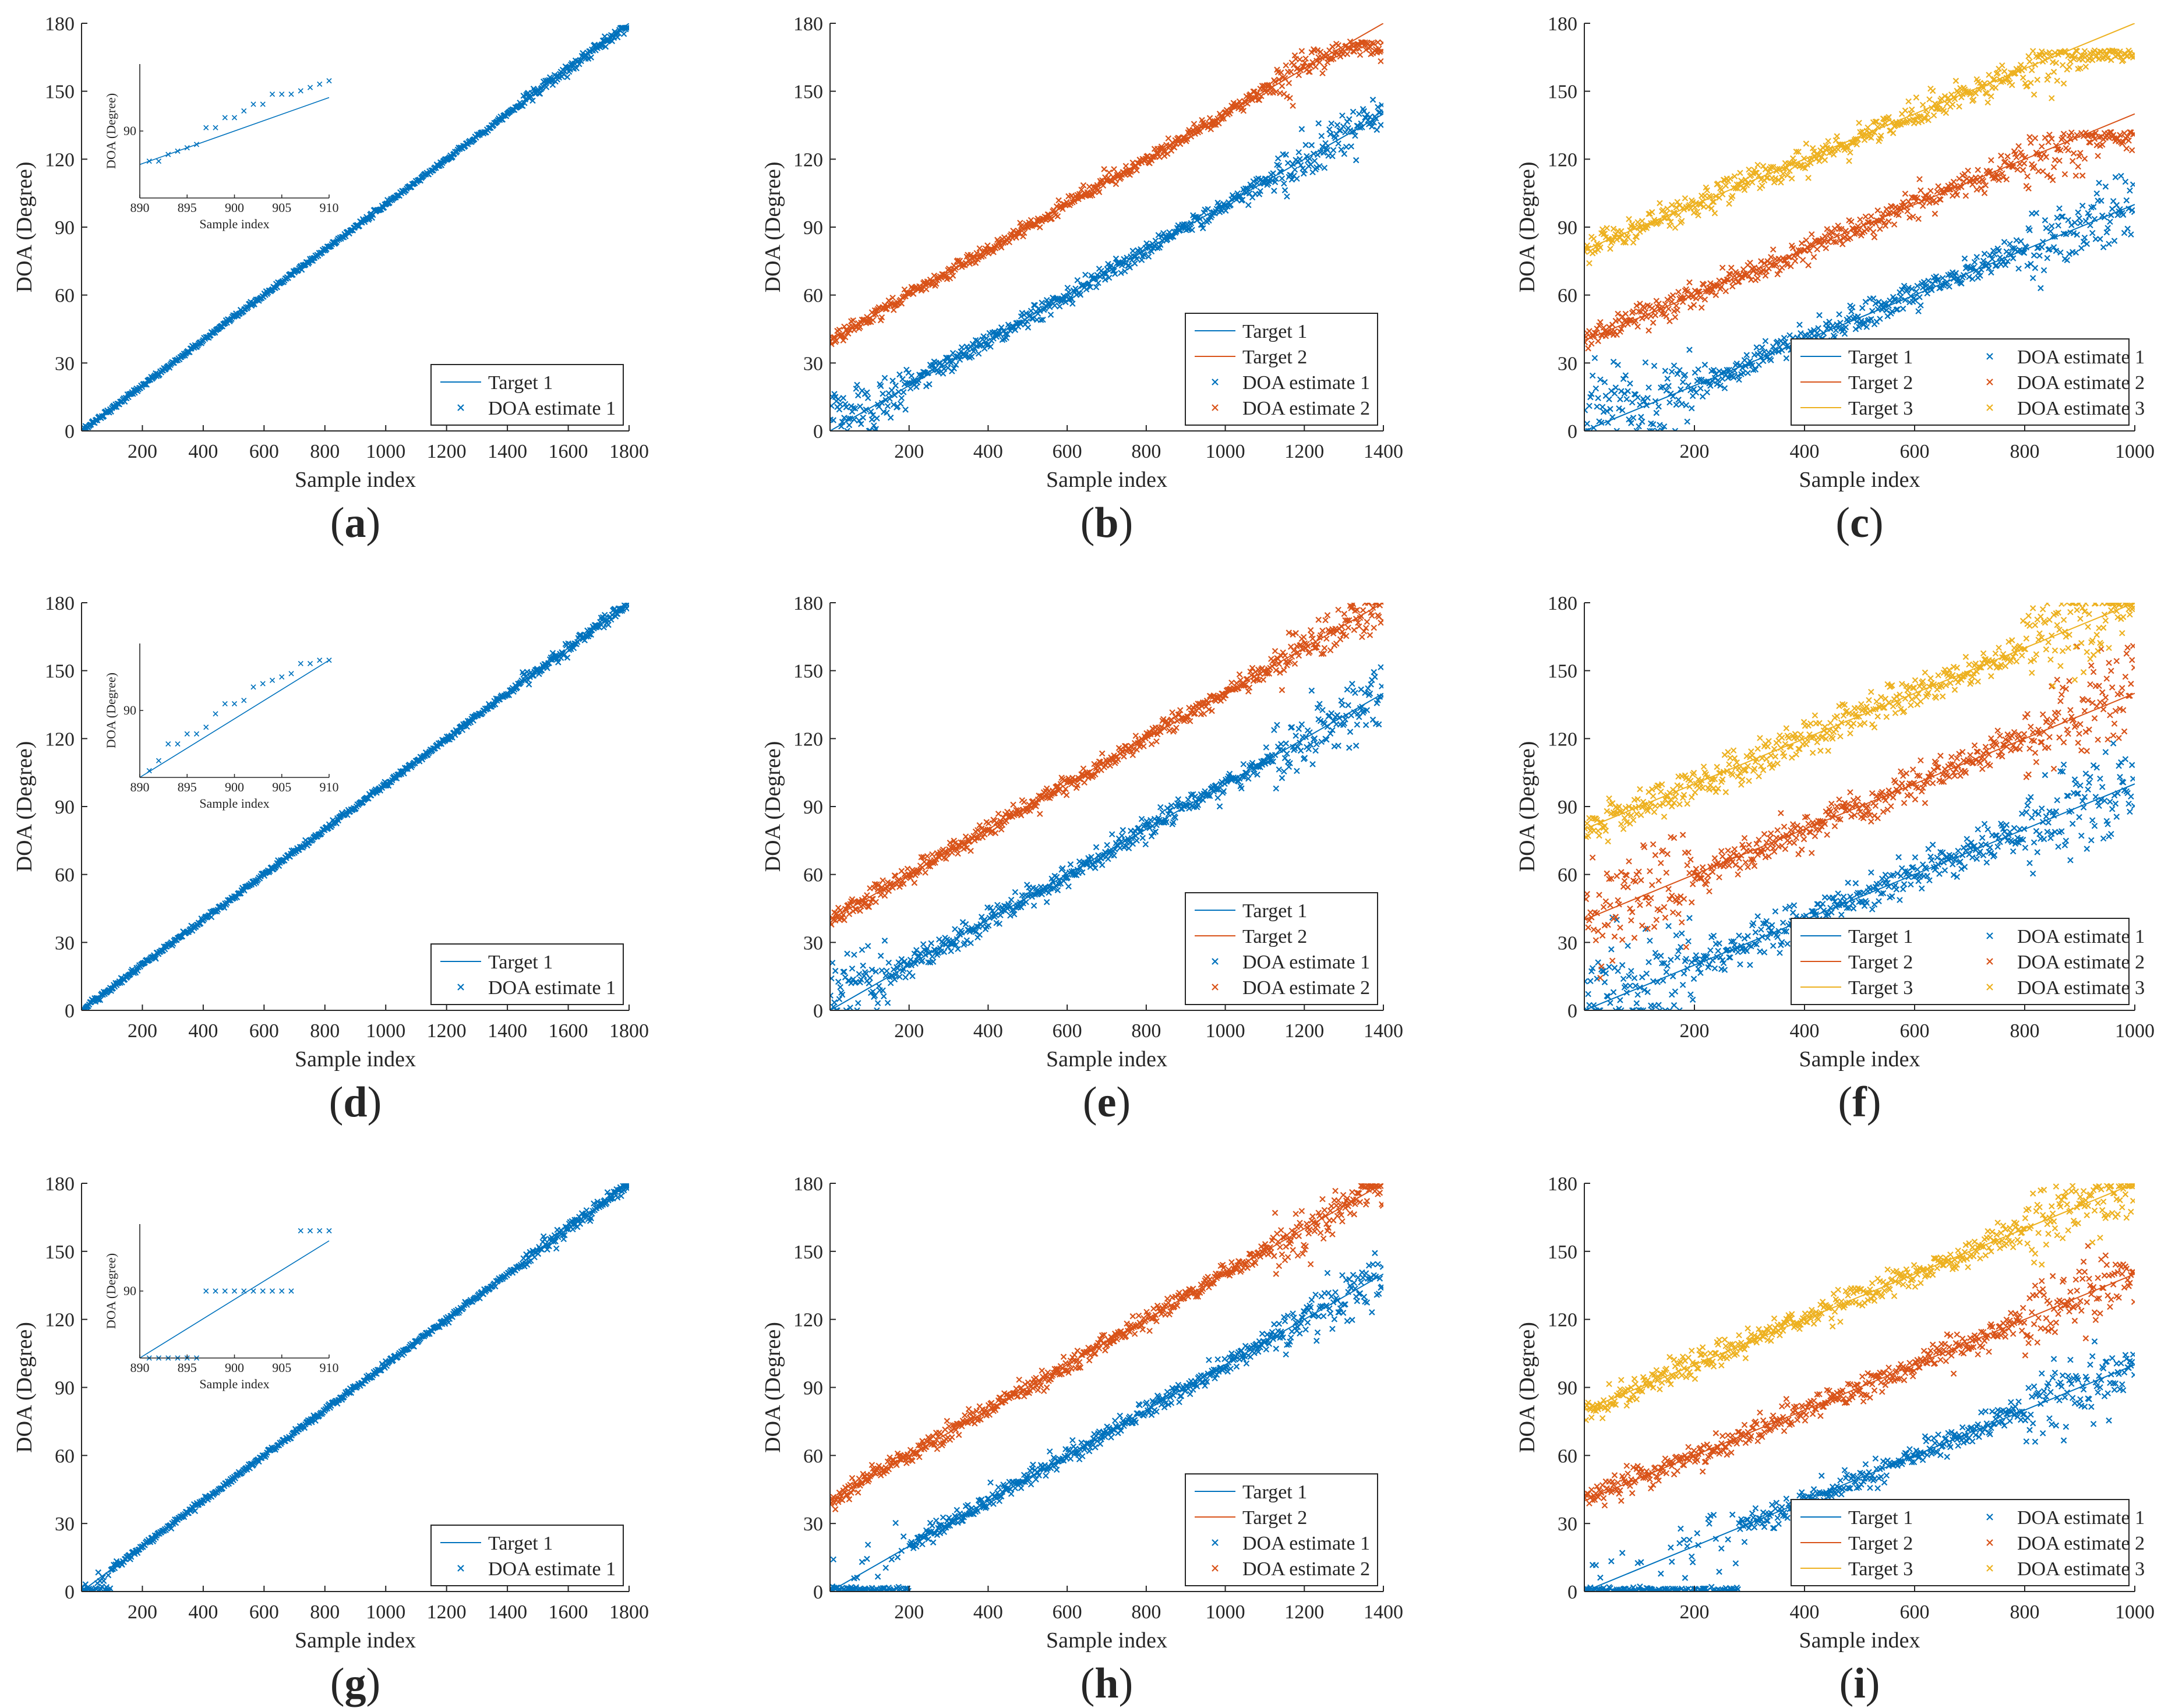 The image size is (2161, 1708). I want to click on y-tick-label: 30, so click(65, 943).